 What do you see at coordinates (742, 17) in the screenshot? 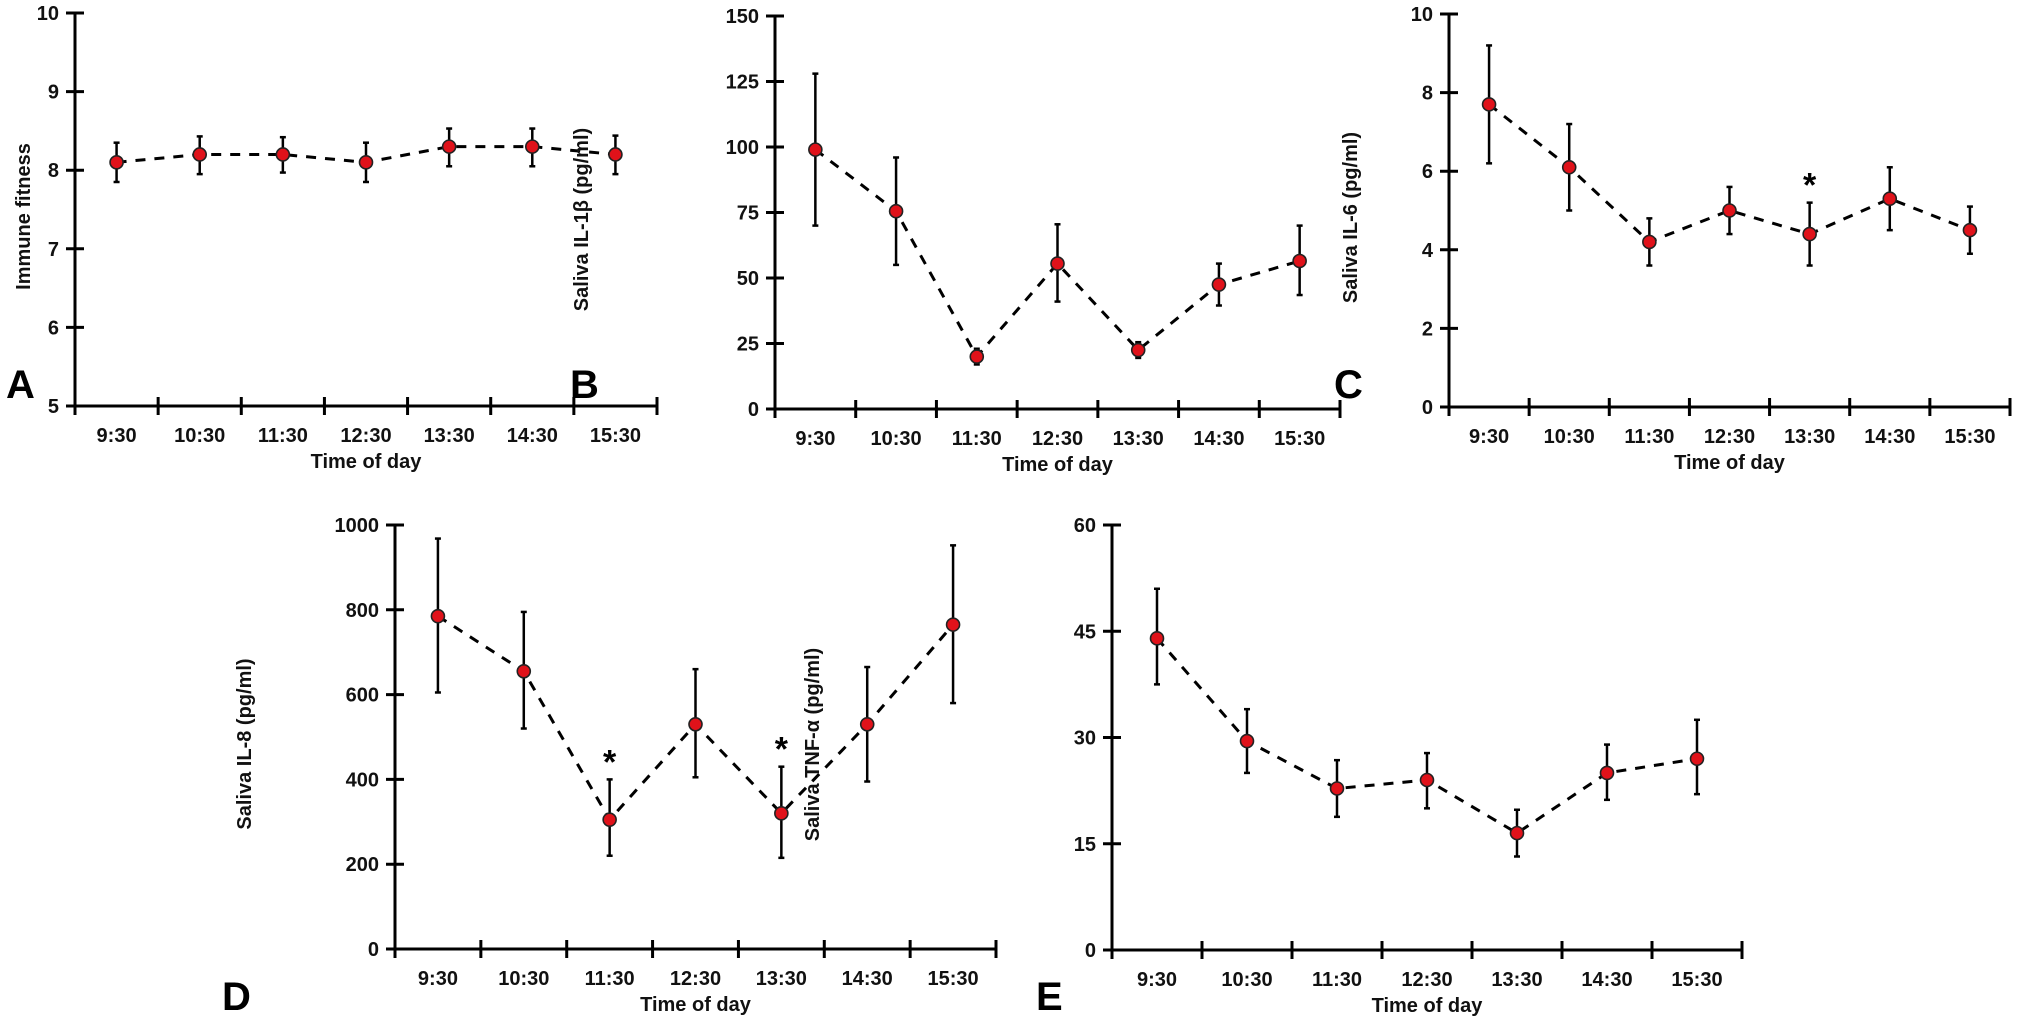
I see `panel-b-y-tick-label: 150` at bounding box center [742, 17].